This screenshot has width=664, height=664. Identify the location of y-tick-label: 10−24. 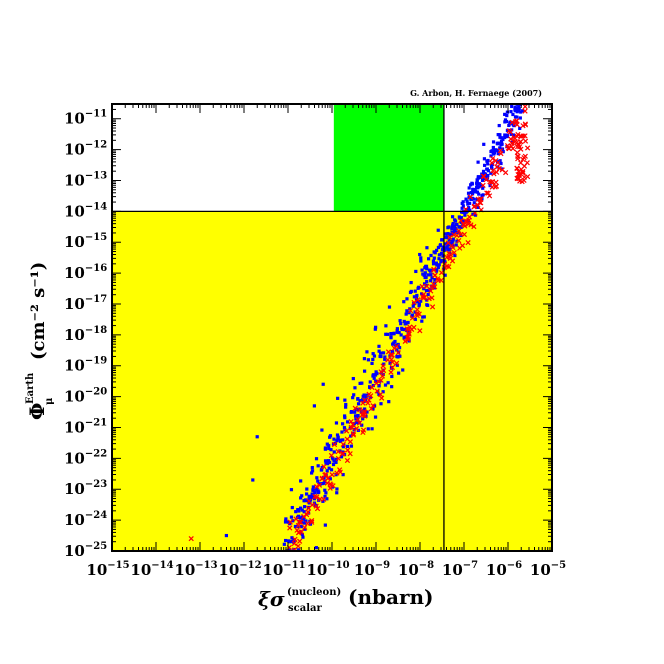
(85, 519).